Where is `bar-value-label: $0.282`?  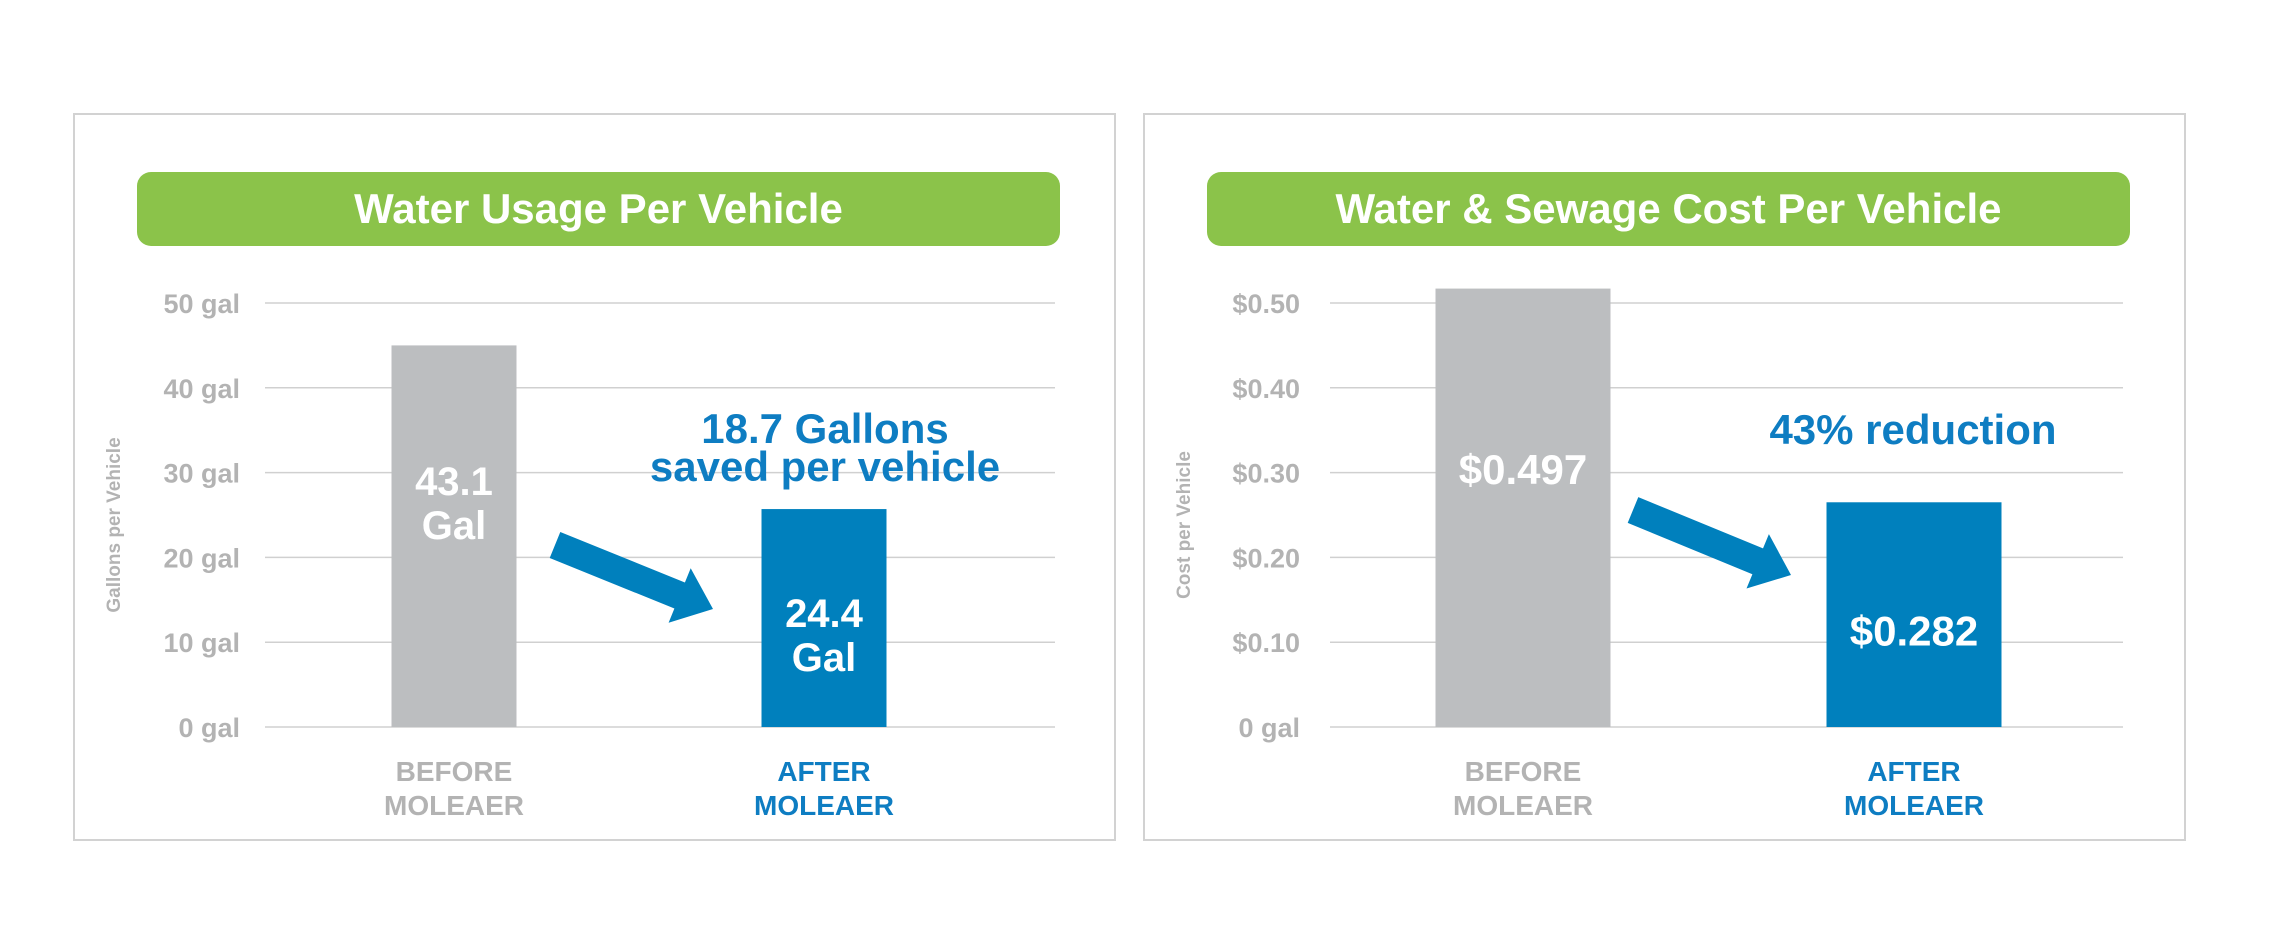
bar-value-label: $0.282 is located at coordinates (1914, 631).